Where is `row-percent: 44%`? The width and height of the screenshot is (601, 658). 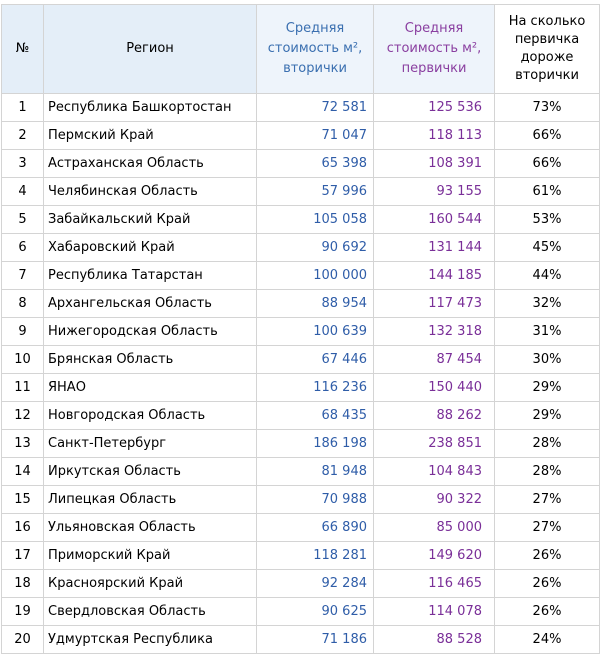 row-percent: 44% is located at coordinates (547, 275).